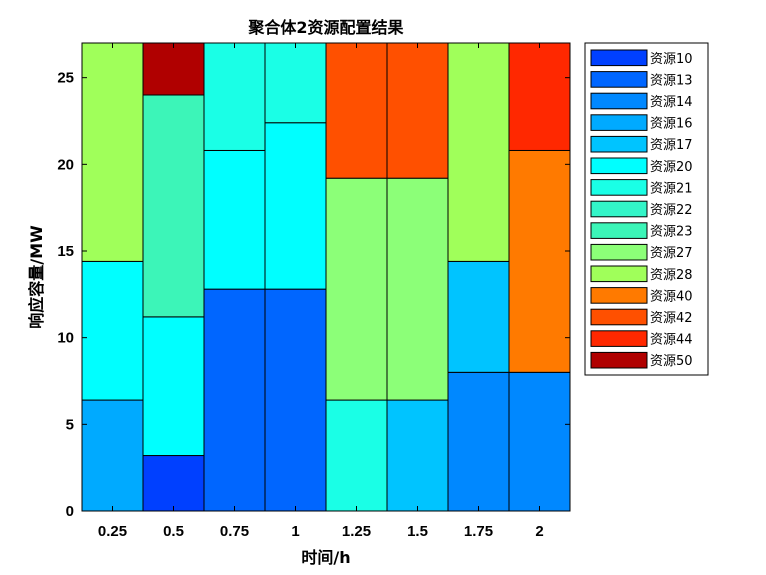 This screenshot has height=575, width=766. Describe the element at coordinates (112, 531) in the screenshot. I see `x-tick-label: 0.25` at that location.